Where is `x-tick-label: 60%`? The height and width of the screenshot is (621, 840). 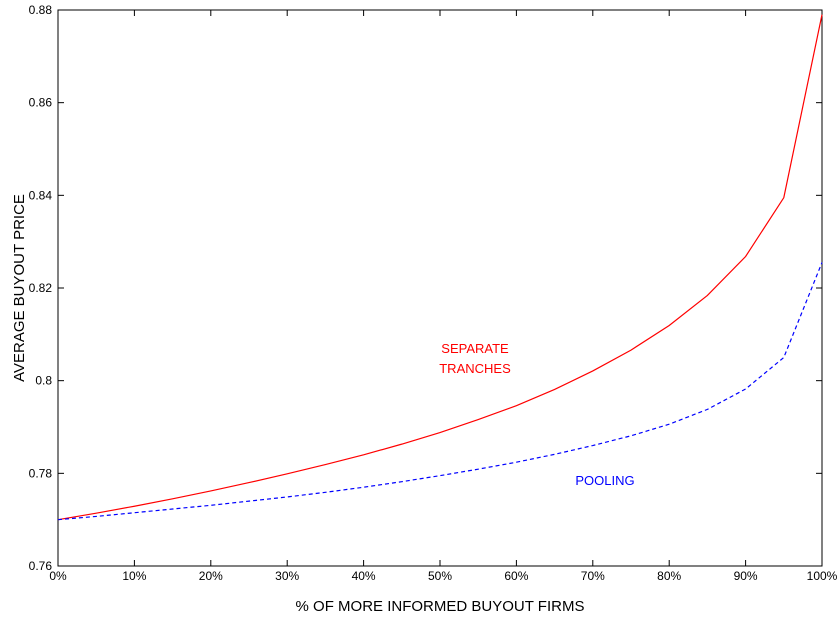 x-tick-label: 60% is located at coordinates (516, 576).